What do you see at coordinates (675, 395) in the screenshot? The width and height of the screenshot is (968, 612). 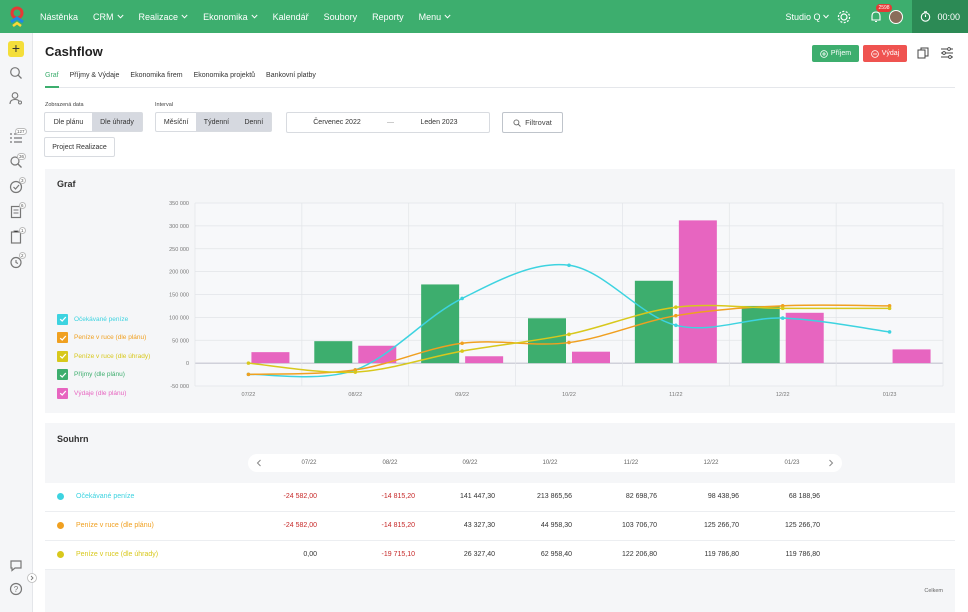 I see `x-tick-label: 11/22` at bounding box center [675, 395].